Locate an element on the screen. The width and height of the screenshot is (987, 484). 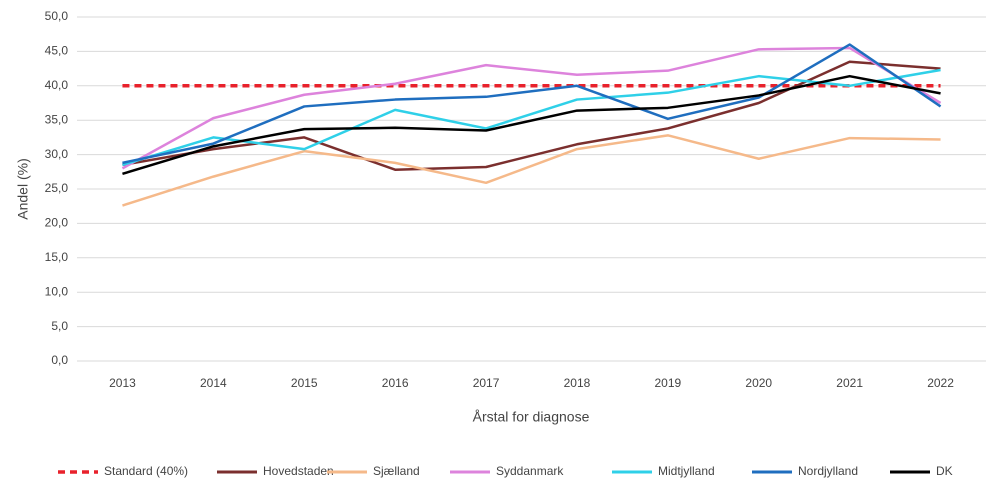
y-tick-label: 25,0 is located at coordinates (57, 188).